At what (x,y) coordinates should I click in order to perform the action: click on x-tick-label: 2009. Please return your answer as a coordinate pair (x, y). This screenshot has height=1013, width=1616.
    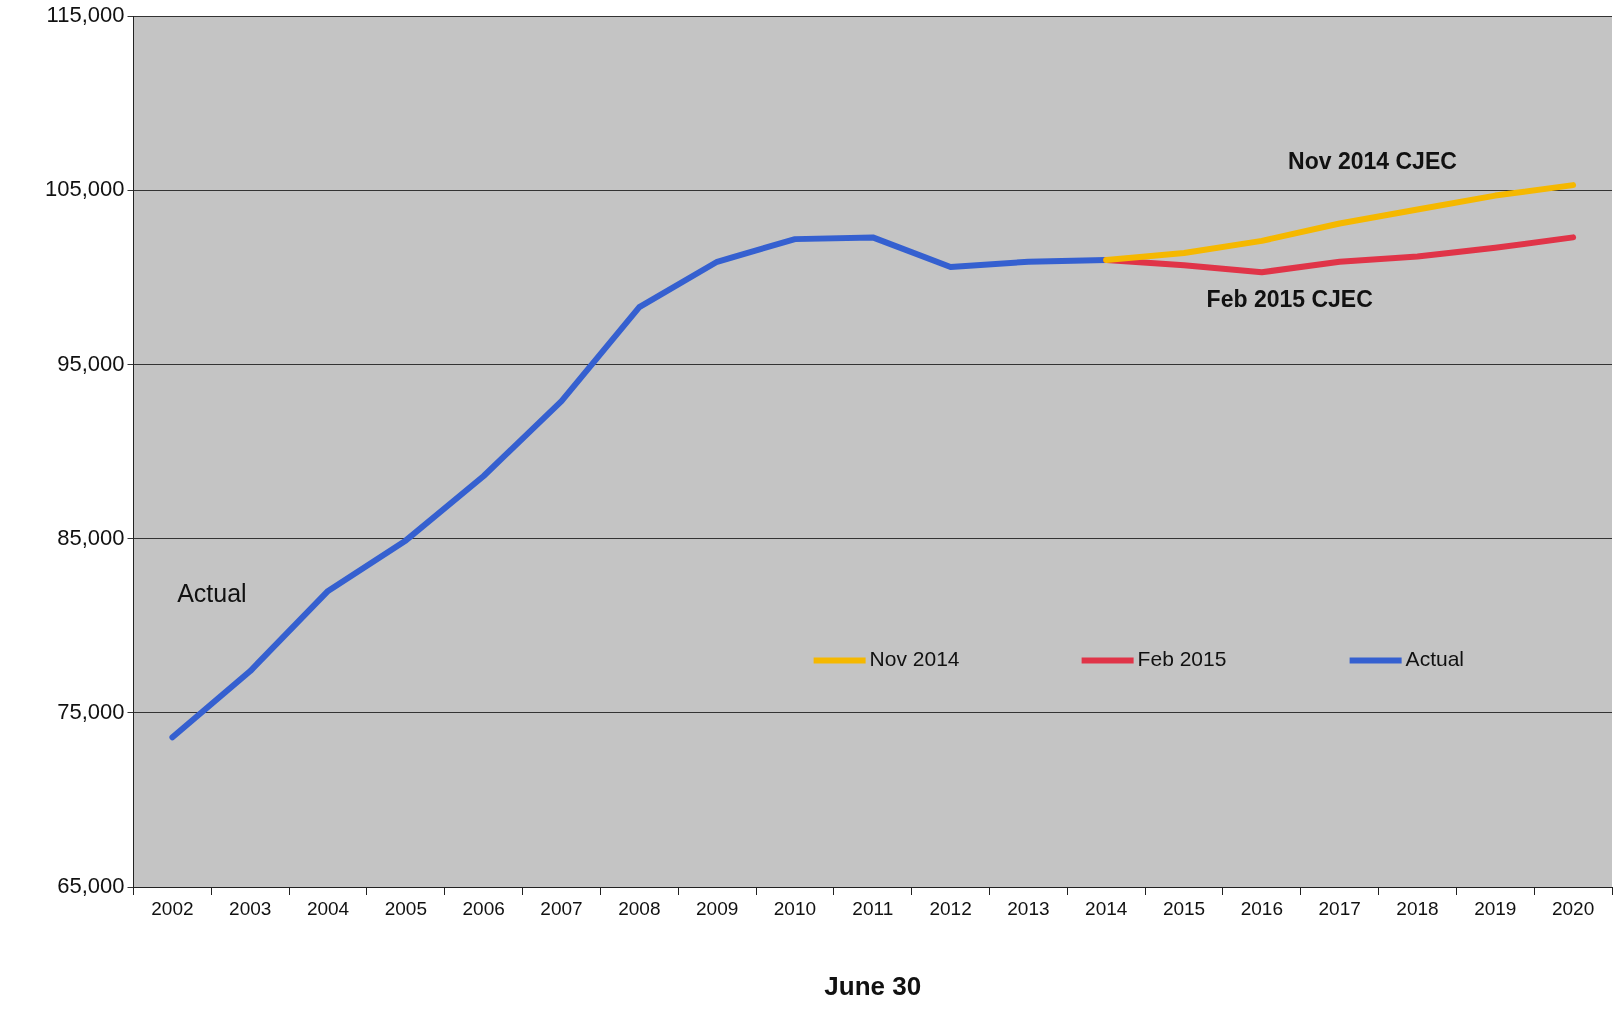
    Looking at the image, I should click on (717, 908).